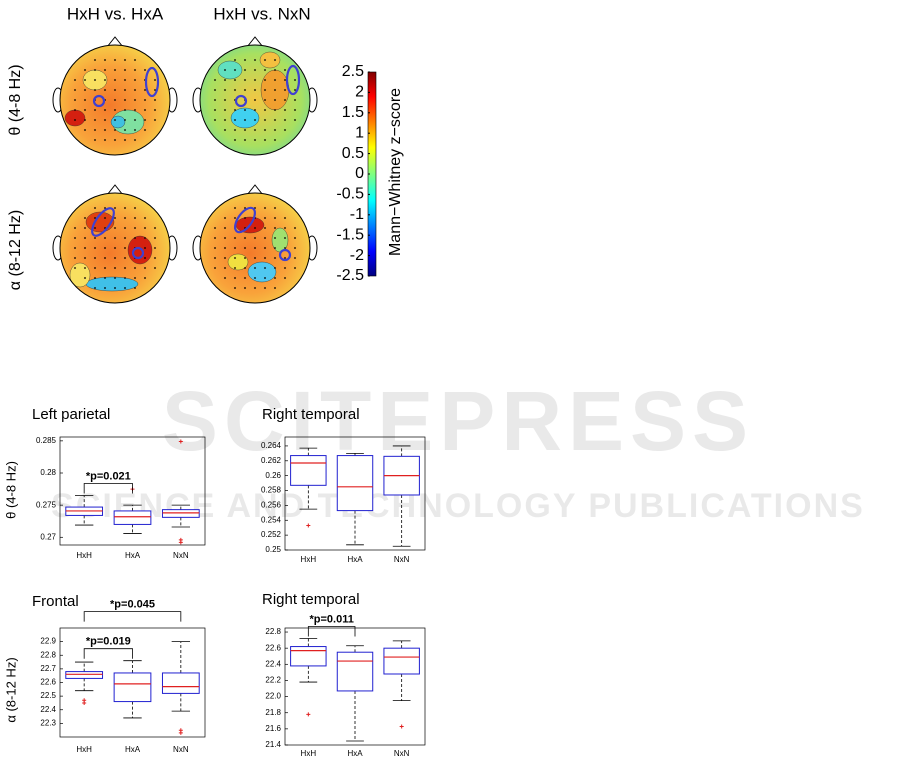 Image resolution: width=915 pixels, height=760 pixels. I want to click on colorbar-tick-label: -1, so click(357, 214).